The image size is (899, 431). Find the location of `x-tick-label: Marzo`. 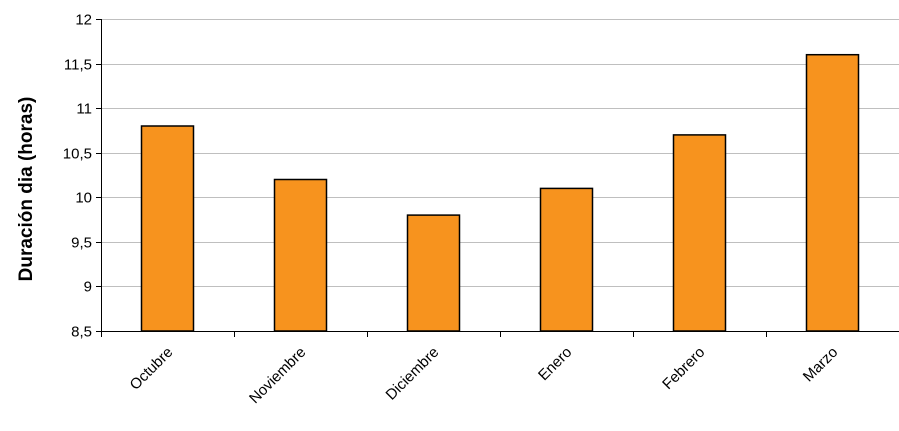

x-tick-label: Marzo is located at coordinates (820, 364).